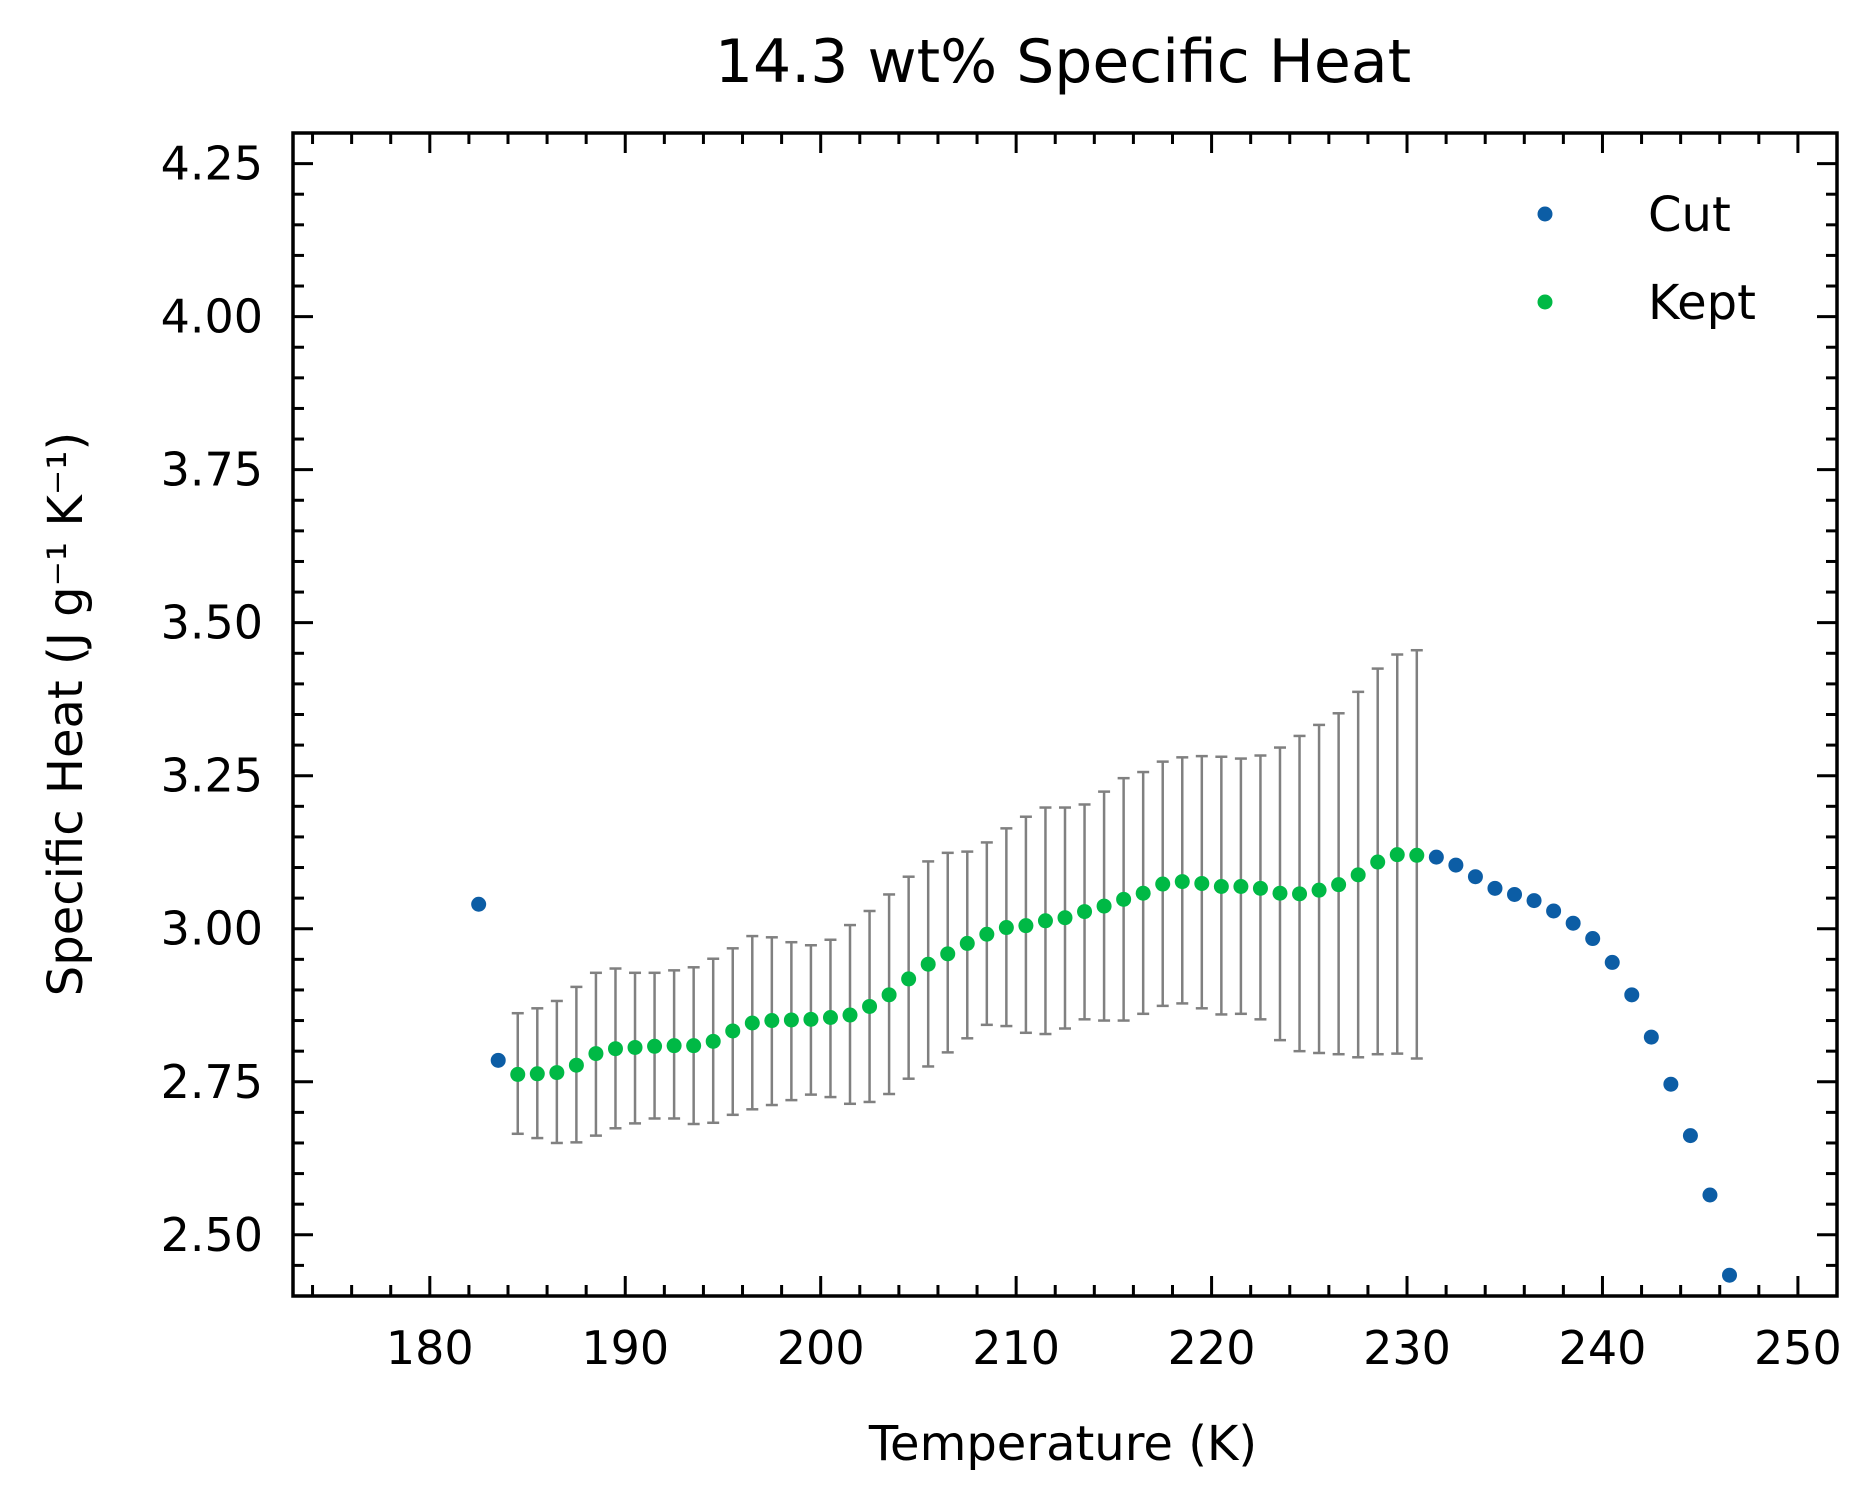  What do you see at coordinates (625, 1348) in the screenshot?
I see `x-tick-label: 190` at bounding box center [625, 1348].